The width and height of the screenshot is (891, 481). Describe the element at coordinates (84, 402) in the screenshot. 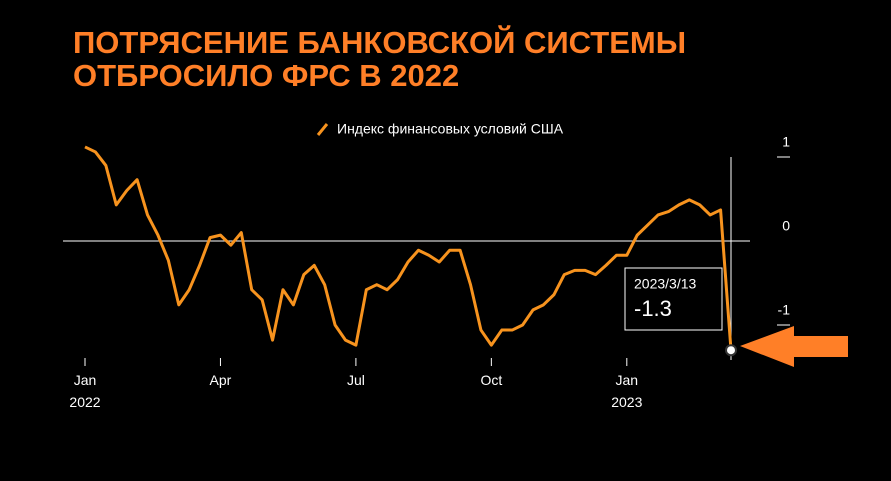

I see `x-tick-label-line: 2022` at that location.